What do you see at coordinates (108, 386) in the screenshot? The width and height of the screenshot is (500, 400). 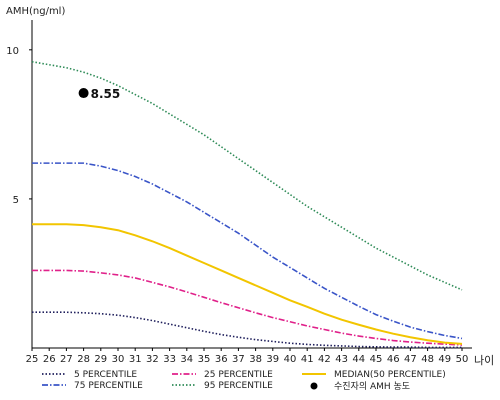 I see `legend-label-75-percentile: 75 PERCENTILE` at bounding box center [108, 386].